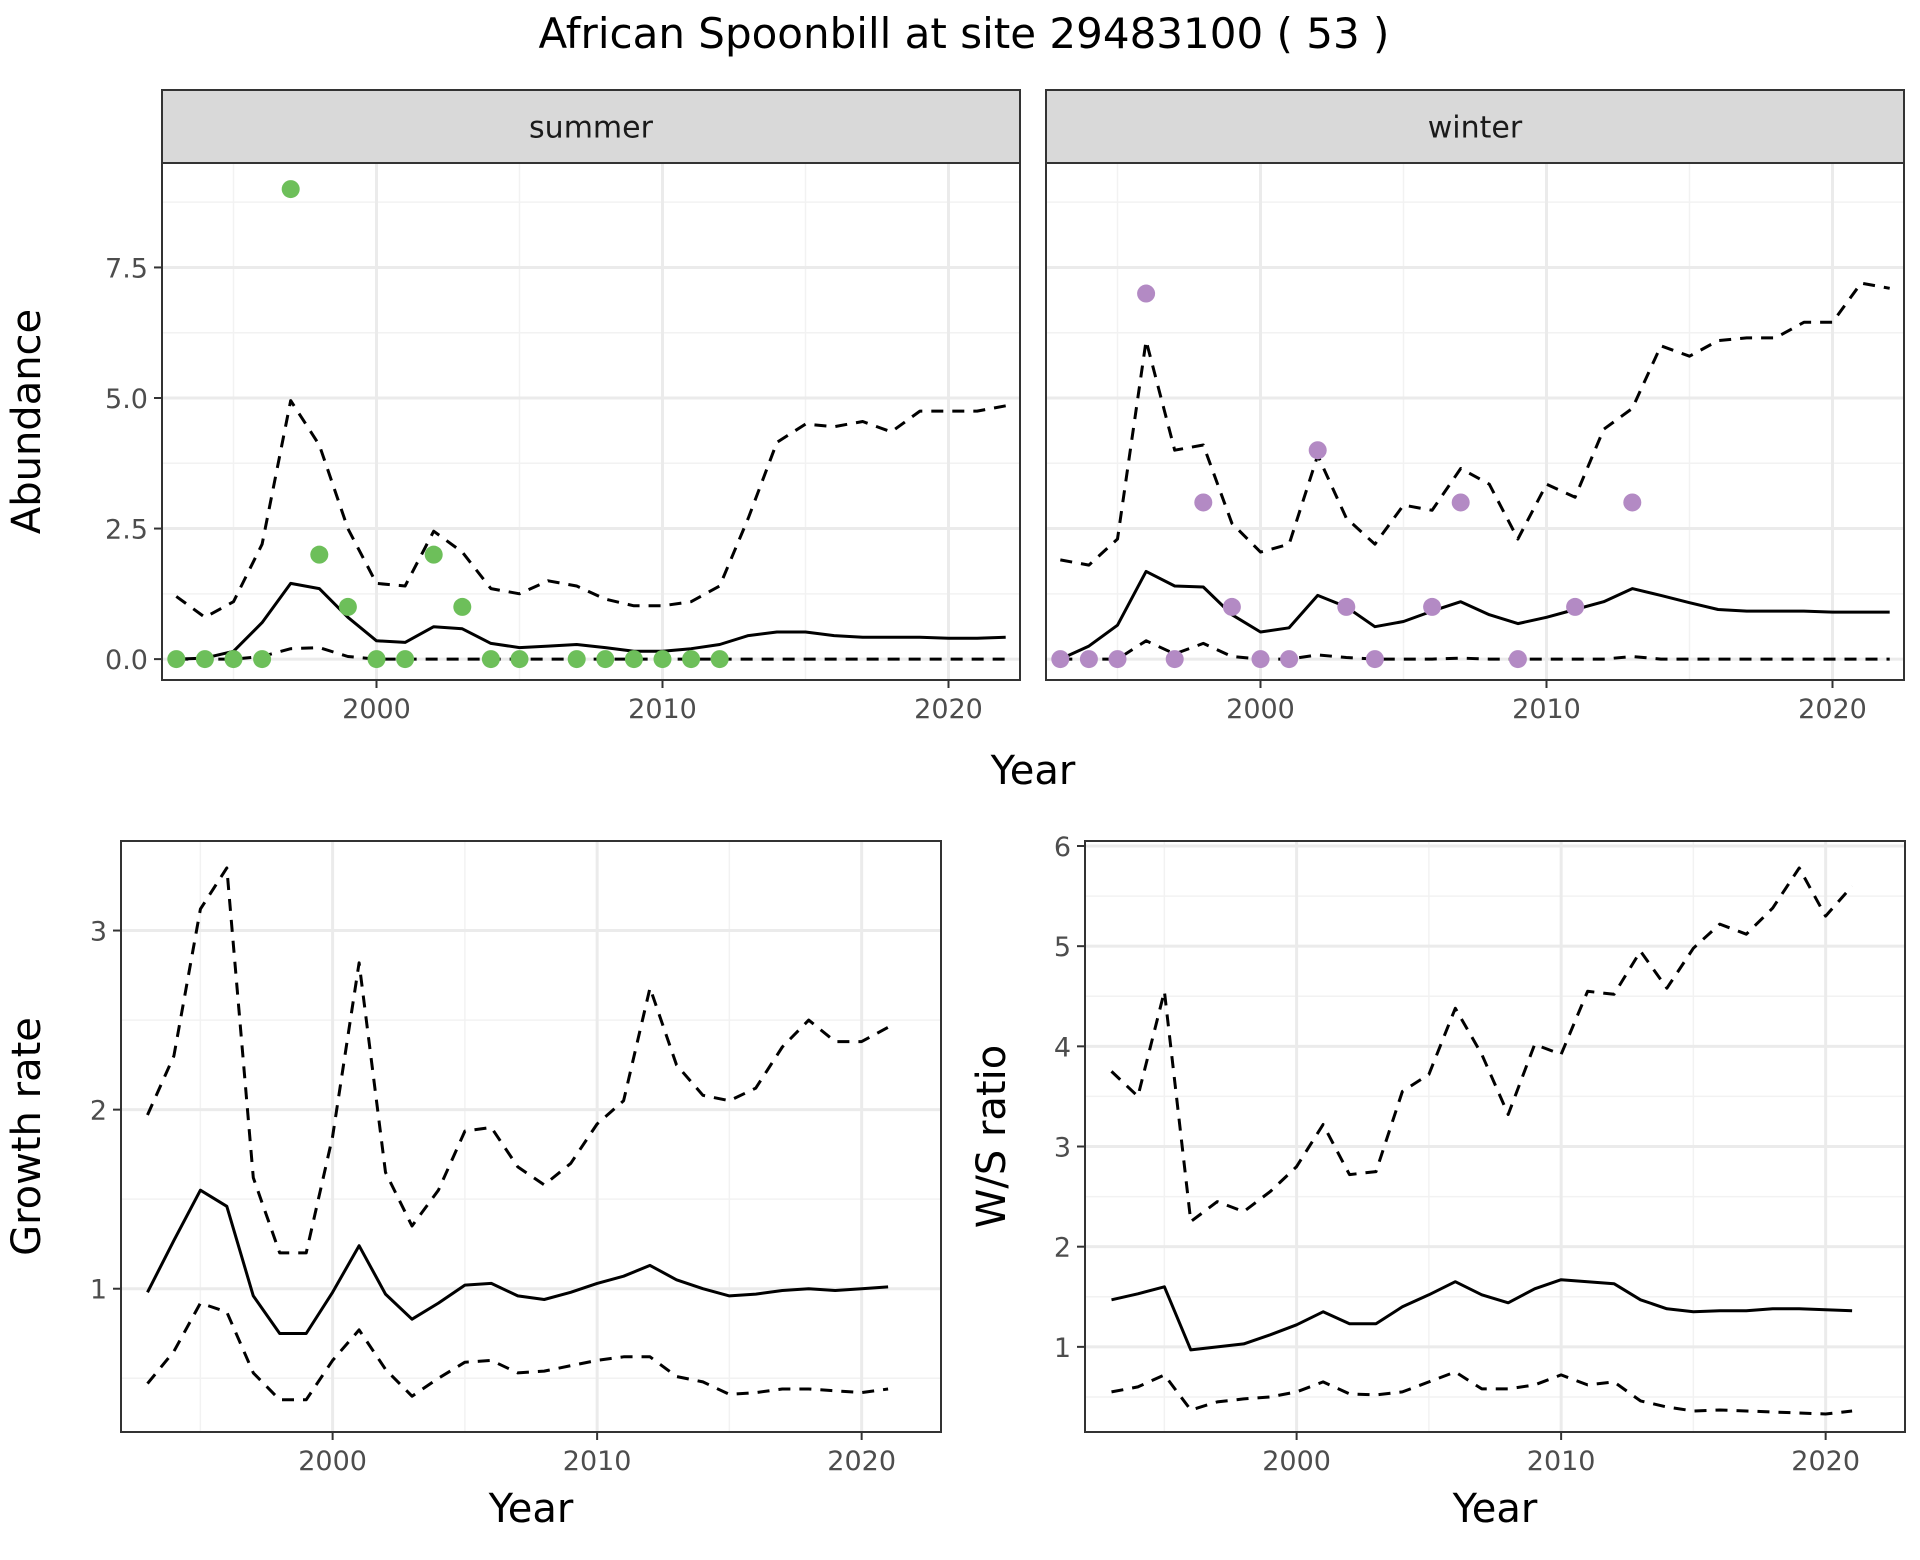 Image resolution: width=1920 pixels, height=1560 pixels. I want to click on strip-label: winter, so click(1475, 128).